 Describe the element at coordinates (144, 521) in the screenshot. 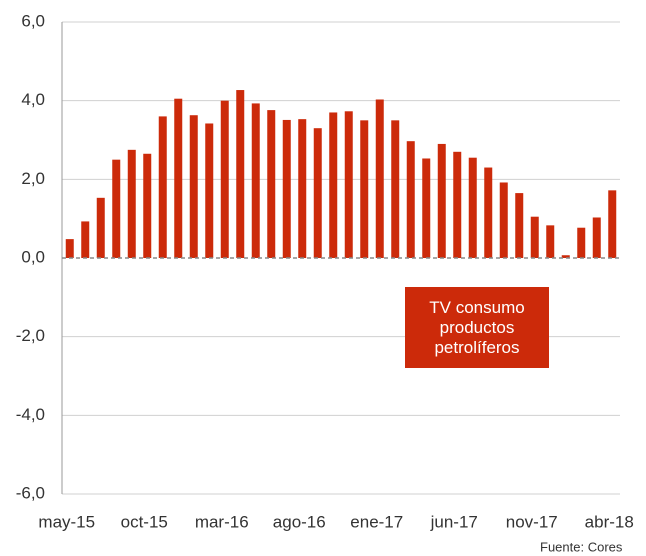

I see `x-tick-label: oct-15` at that location.